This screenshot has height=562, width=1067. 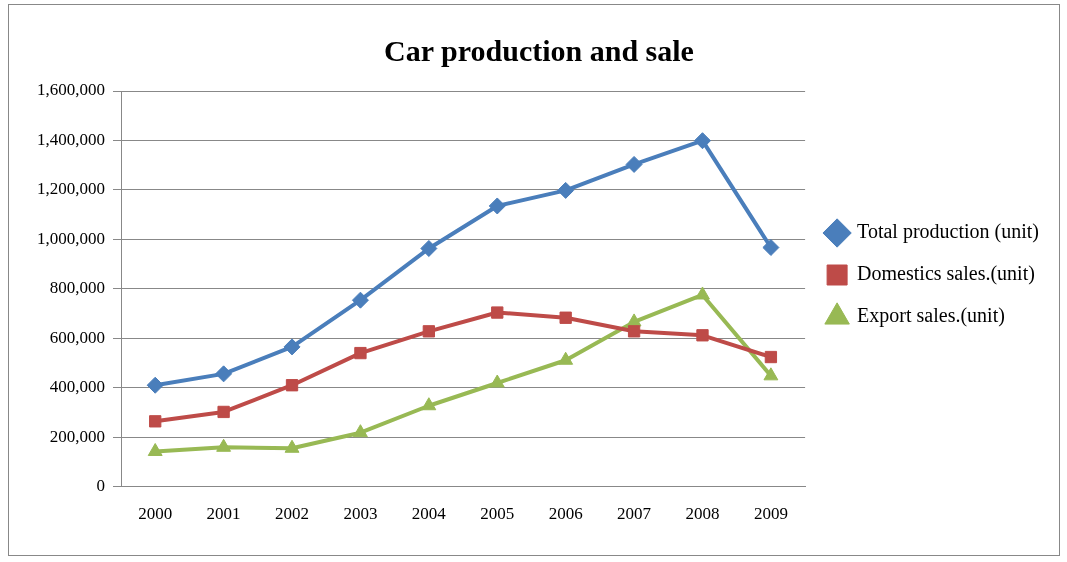 What do you see at coordinates (634, 514) in the screenshot?
I see `x-tick-label: 2007` at bounding box center [634, 514].